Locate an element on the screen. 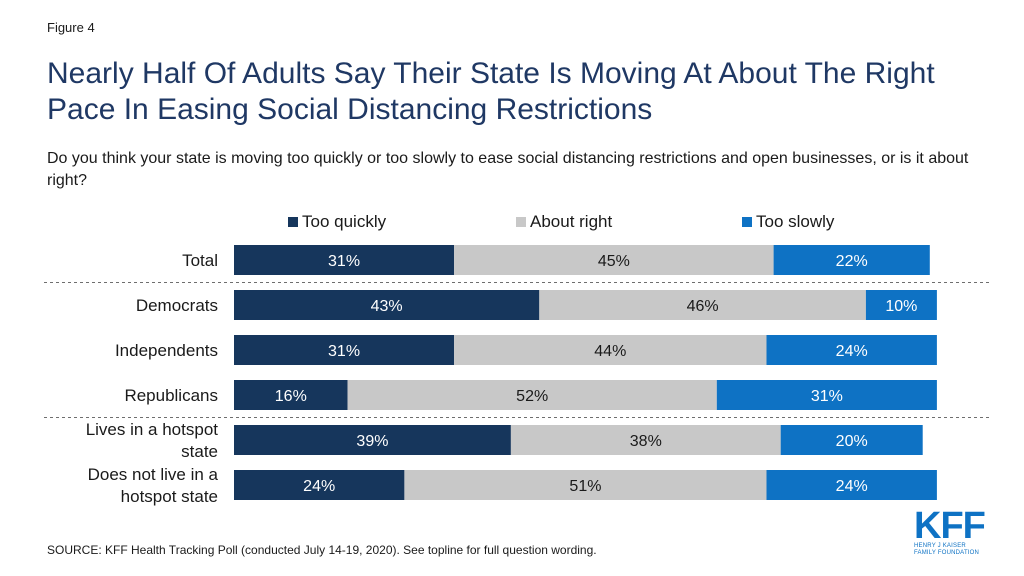 The height and width of the screenshot is (576, 1024). data-label-too-quickly-1: 31% is located at coordinates (344, 261).